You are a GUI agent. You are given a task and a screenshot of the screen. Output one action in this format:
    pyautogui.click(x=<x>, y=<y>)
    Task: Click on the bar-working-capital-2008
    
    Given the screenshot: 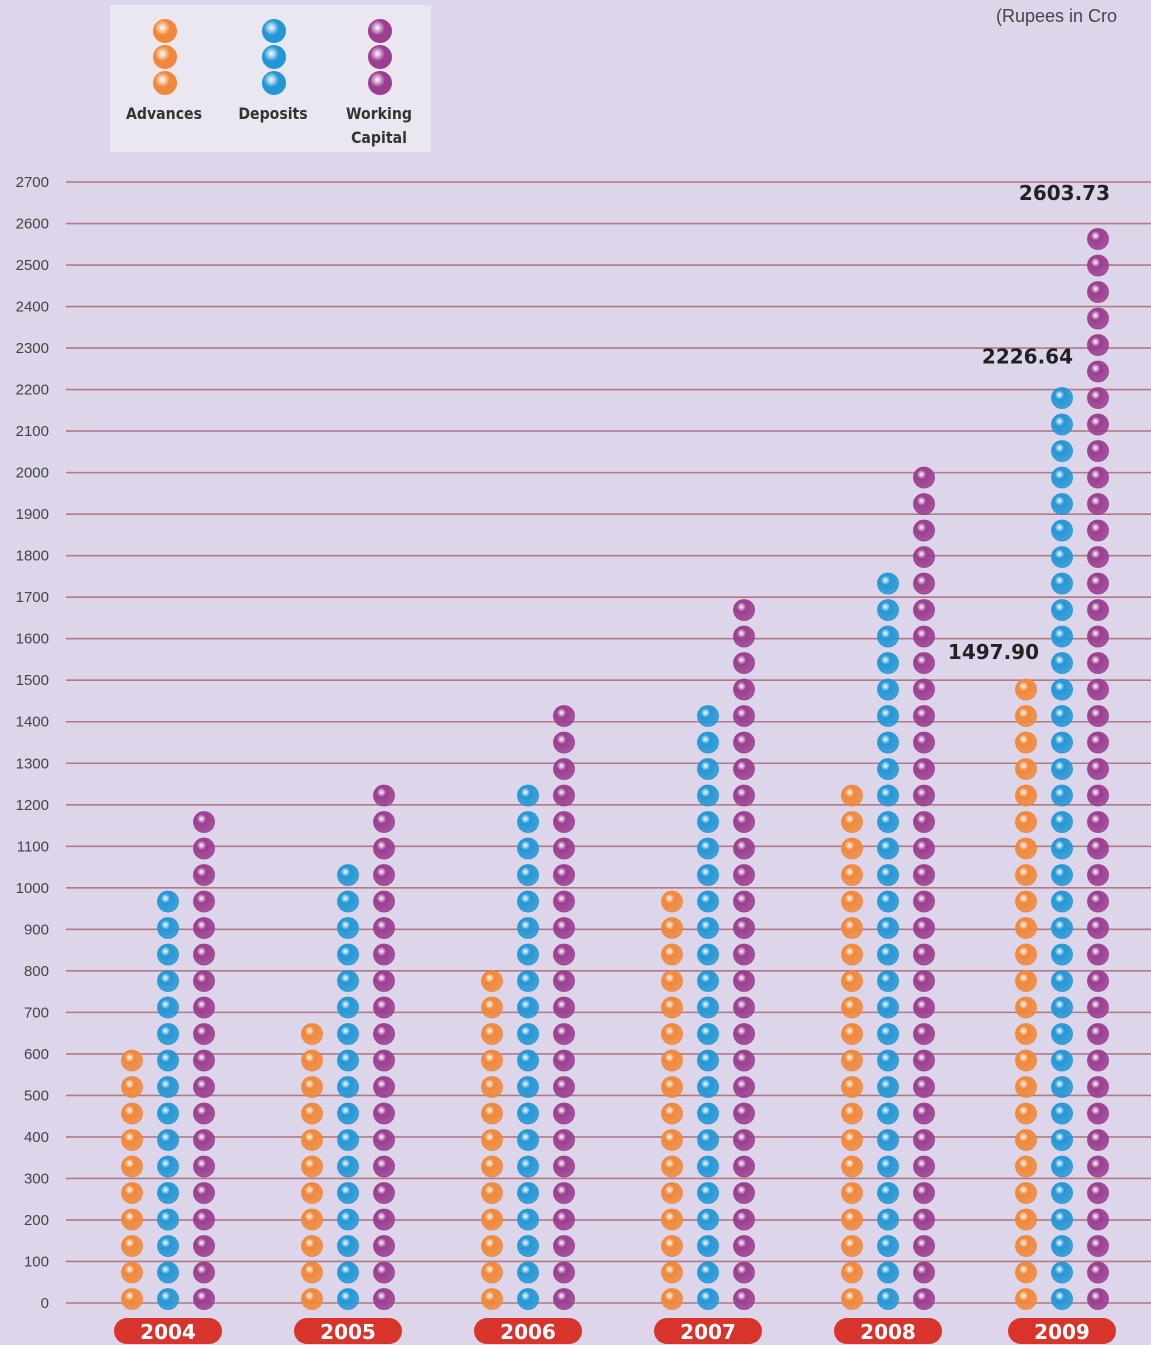 What is the action you would take?
    pyautogui.click(x=924, y=888)
    